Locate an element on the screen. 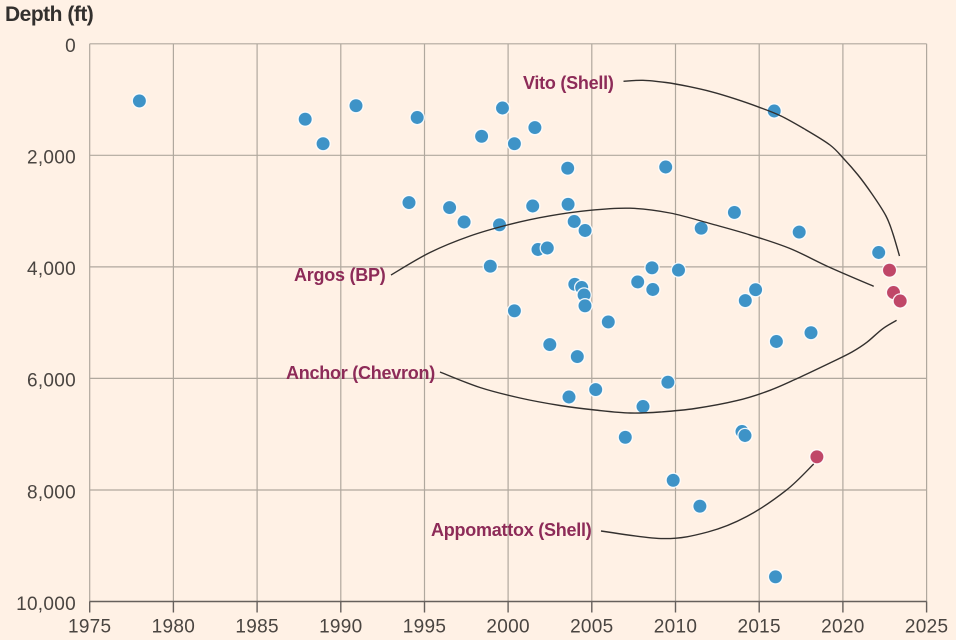  svg-text: Vito (Shell) is located at coordinates (568, 83).